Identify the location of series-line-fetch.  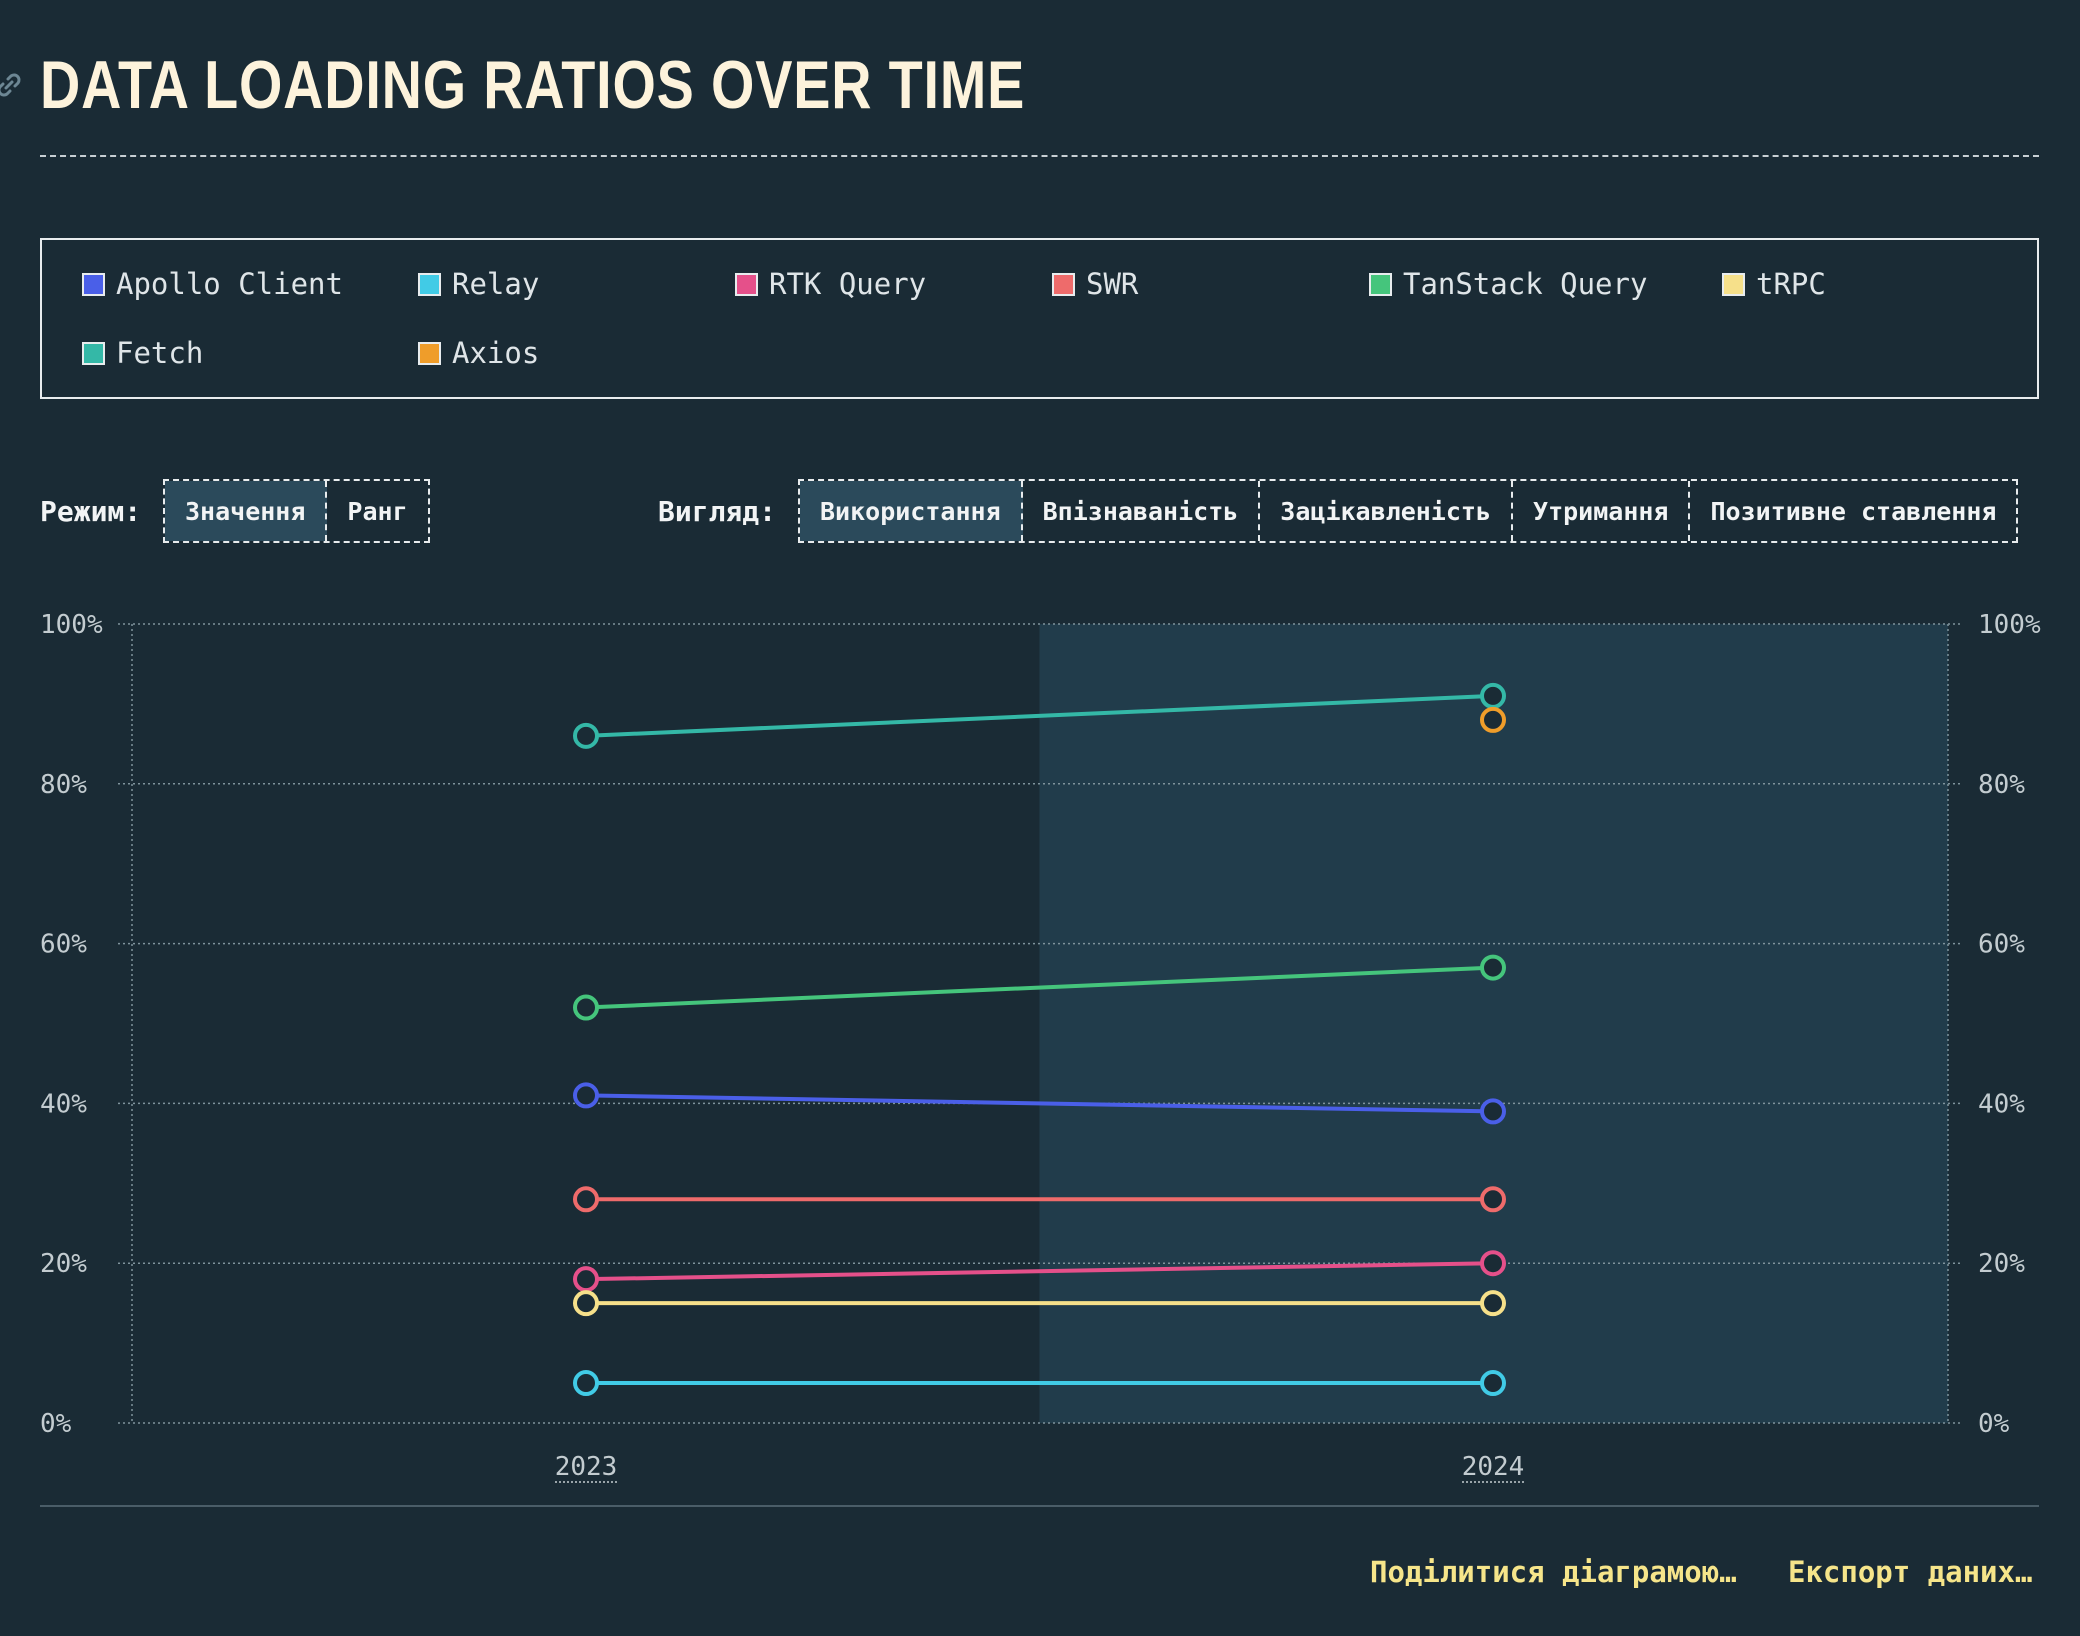
(1039, 715).